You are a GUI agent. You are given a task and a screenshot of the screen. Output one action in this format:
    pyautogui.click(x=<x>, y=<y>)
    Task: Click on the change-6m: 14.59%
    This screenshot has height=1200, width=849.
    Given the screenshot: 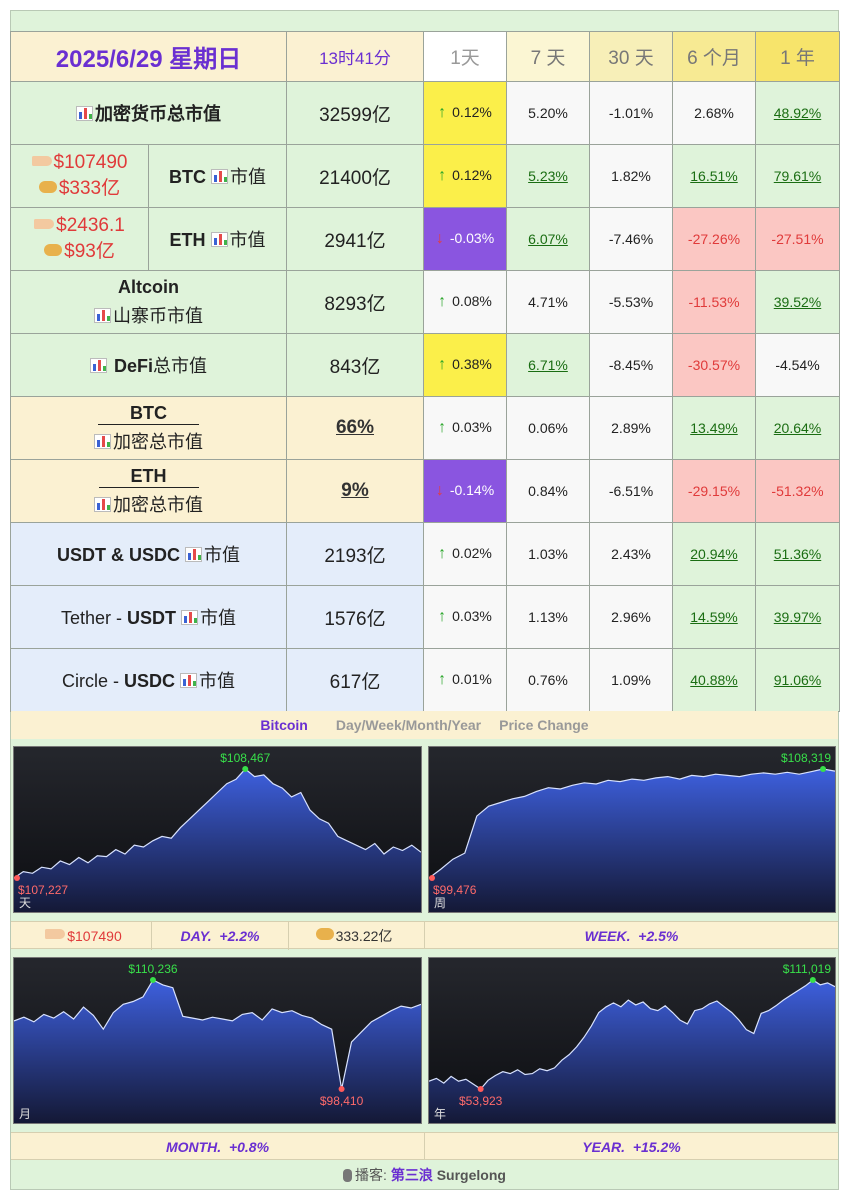 What is the action you would take?
    pyautogui.click(x=714, y=617)
    